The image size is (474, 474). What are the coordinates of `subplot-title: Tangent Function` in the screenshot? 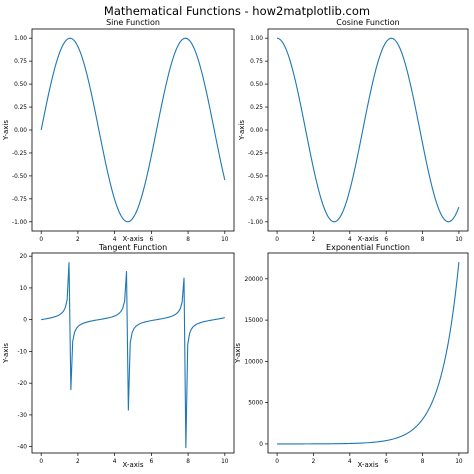 It's located at (132, 247).